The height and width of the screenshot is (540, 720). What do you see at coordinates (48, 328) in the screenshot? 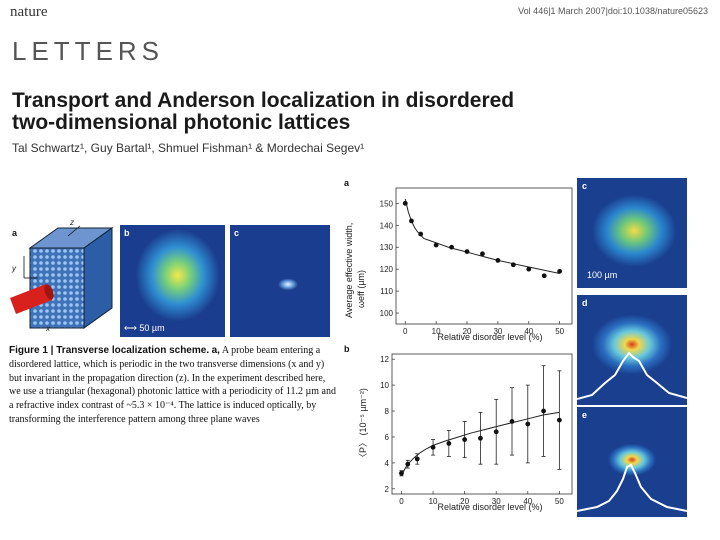
I see `axis-label-x: x` at bounding box center [48, 328].